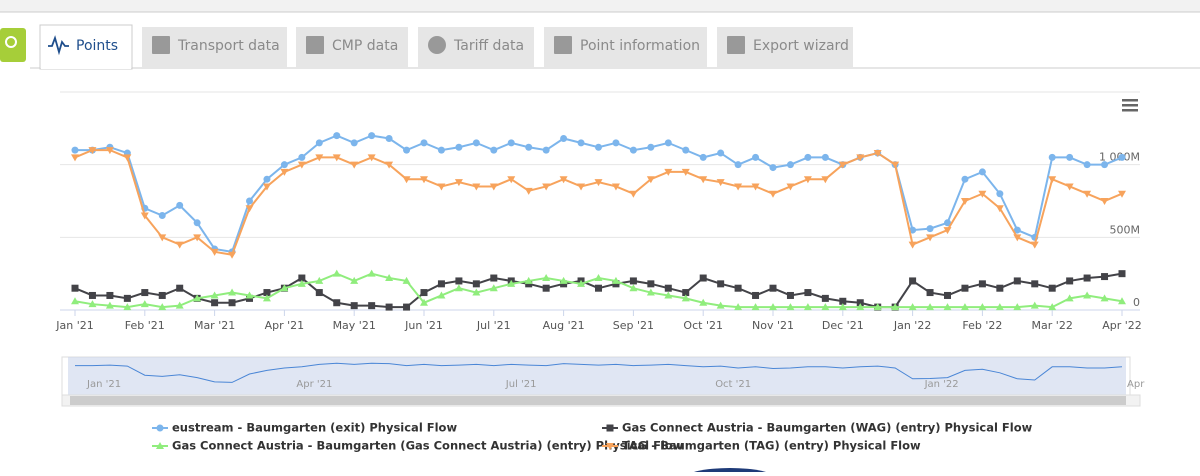  I want to click on tab: Point information, so click(625, 47).